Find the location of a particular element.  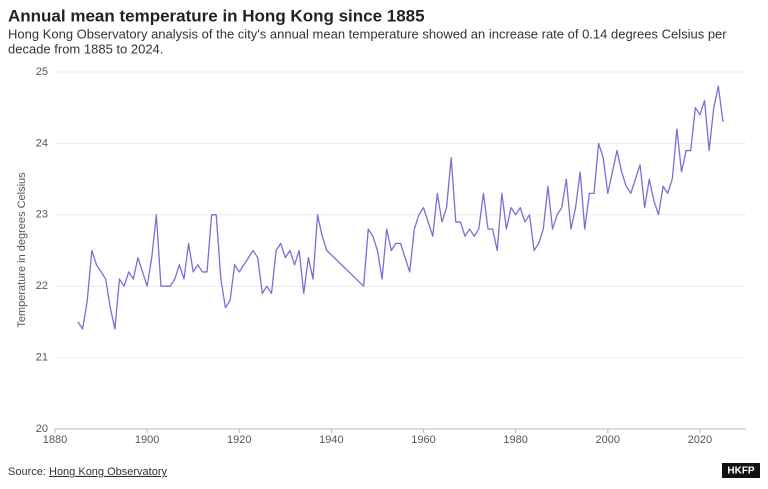

x-tick-label: 2020 is located at coordinates (700, 440).